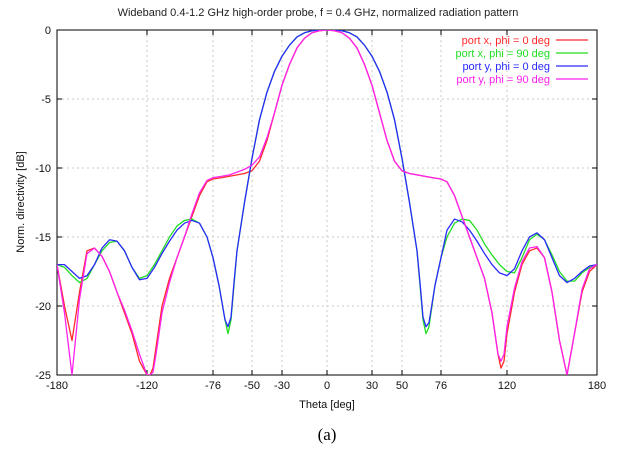 Image resolution: width=617 pixels, height=454 pixels. I want to click on legend-label-4: port y, phi = 90 deg, so click(503, 80).